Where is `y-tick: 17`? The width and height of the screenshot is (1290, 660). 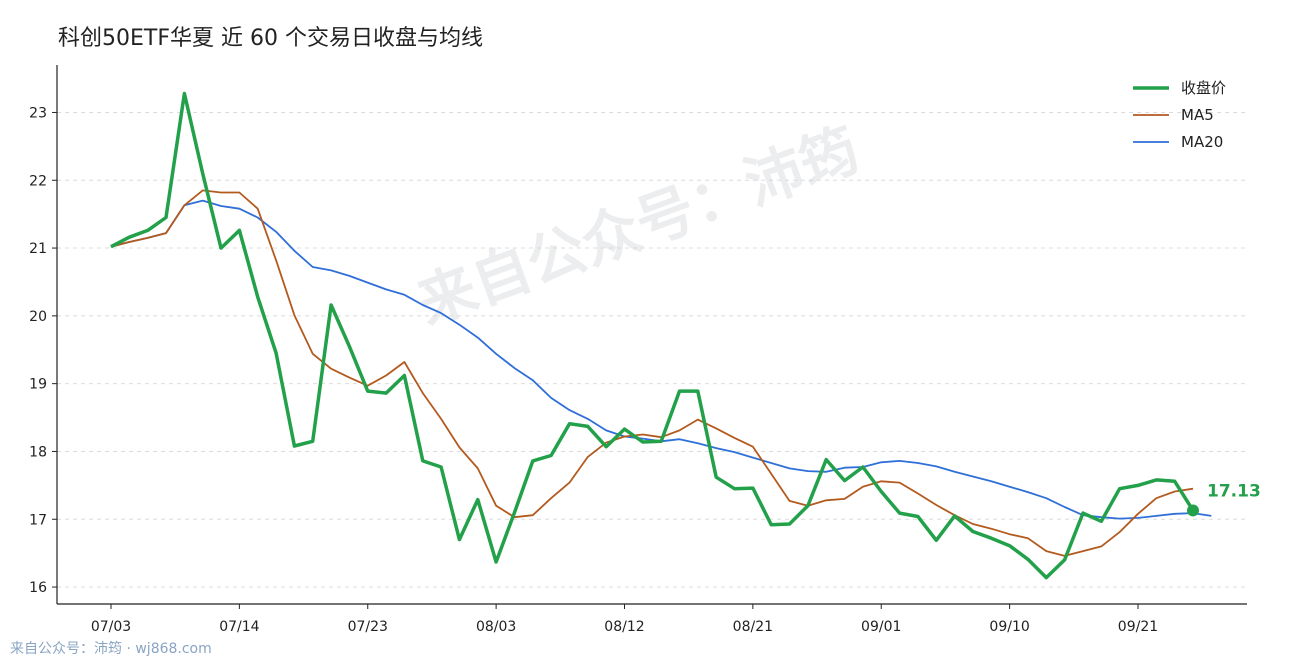 y-tick: 17 is located at coordinates (43, 520).